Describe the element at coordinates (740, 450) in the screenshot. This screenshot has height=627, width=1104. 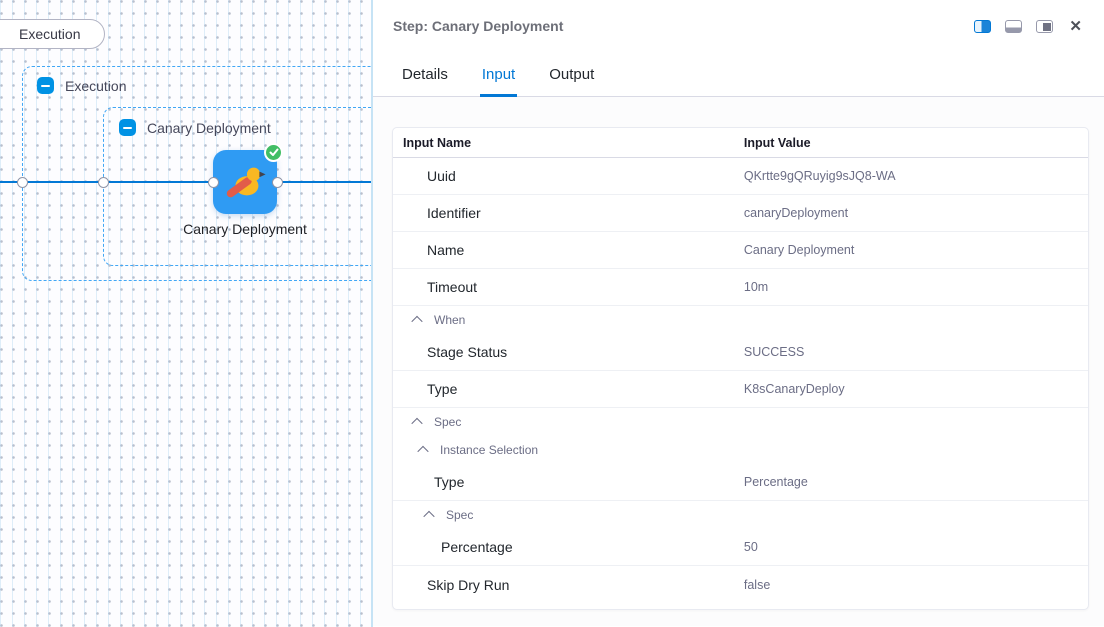
I see `group-row: Instance Selection` at that location.